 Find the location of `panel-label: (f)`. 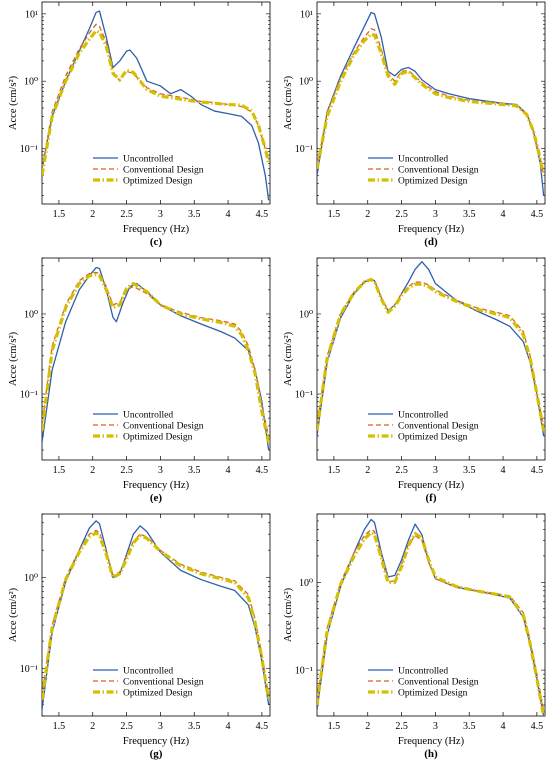

panel-label: (f) is located at coordinates (431, 498).